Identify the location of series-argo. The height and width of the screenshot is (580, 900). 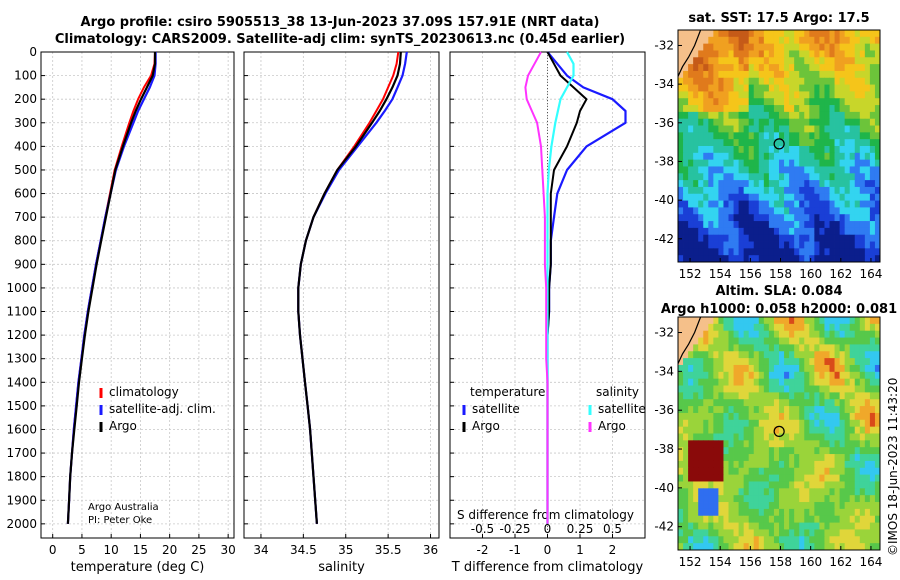
(111, 288).